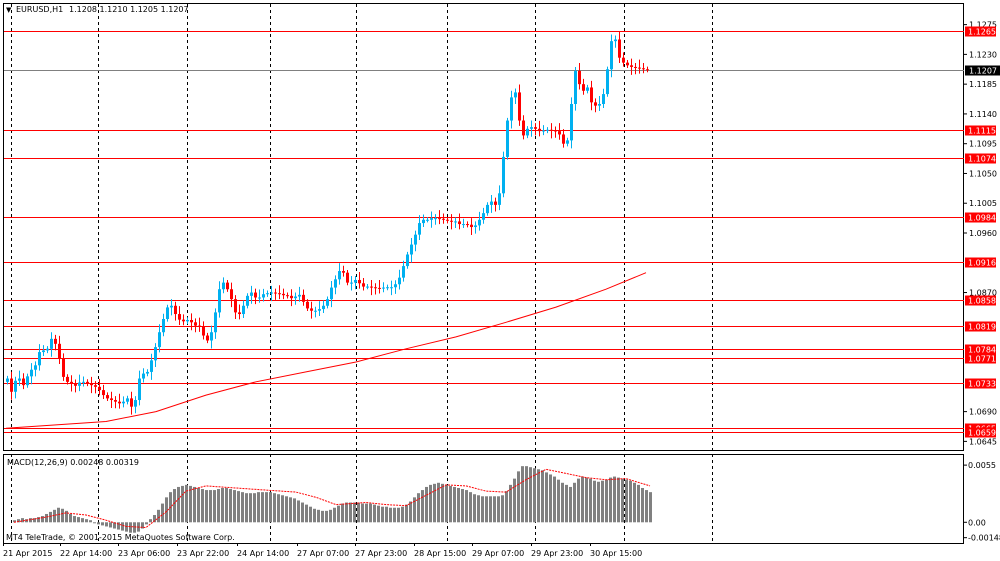 The height and width of the screenshot is (561, 1000). I want to click on level-label: 1.0819, so click(982, 327).